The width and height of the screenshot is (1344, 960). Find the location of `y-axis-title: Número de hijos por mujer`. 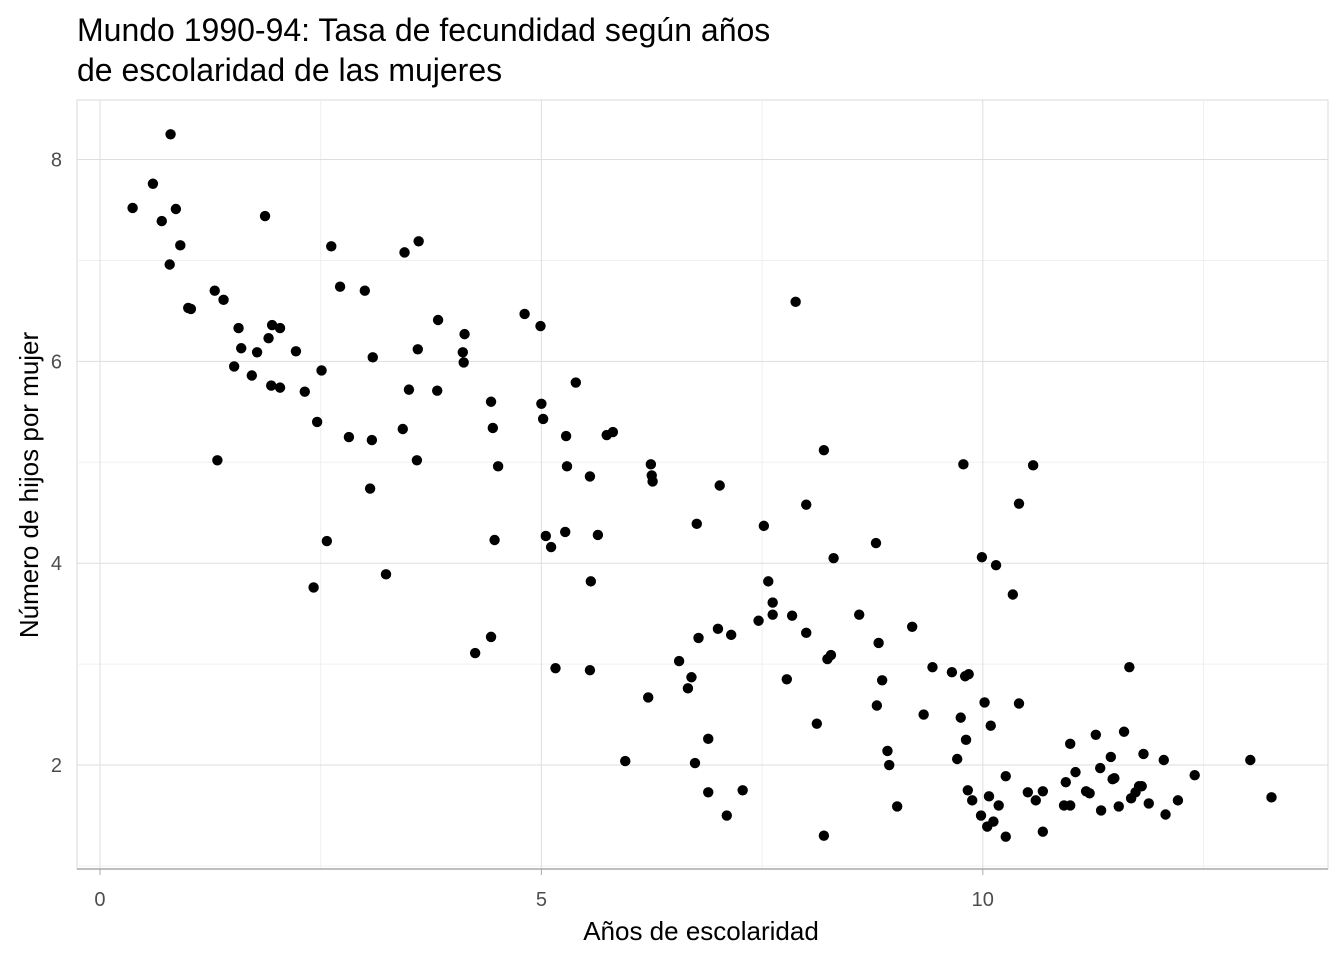

y-axis-title: Número de hijos por mujer is located at coordinates (29, 484).